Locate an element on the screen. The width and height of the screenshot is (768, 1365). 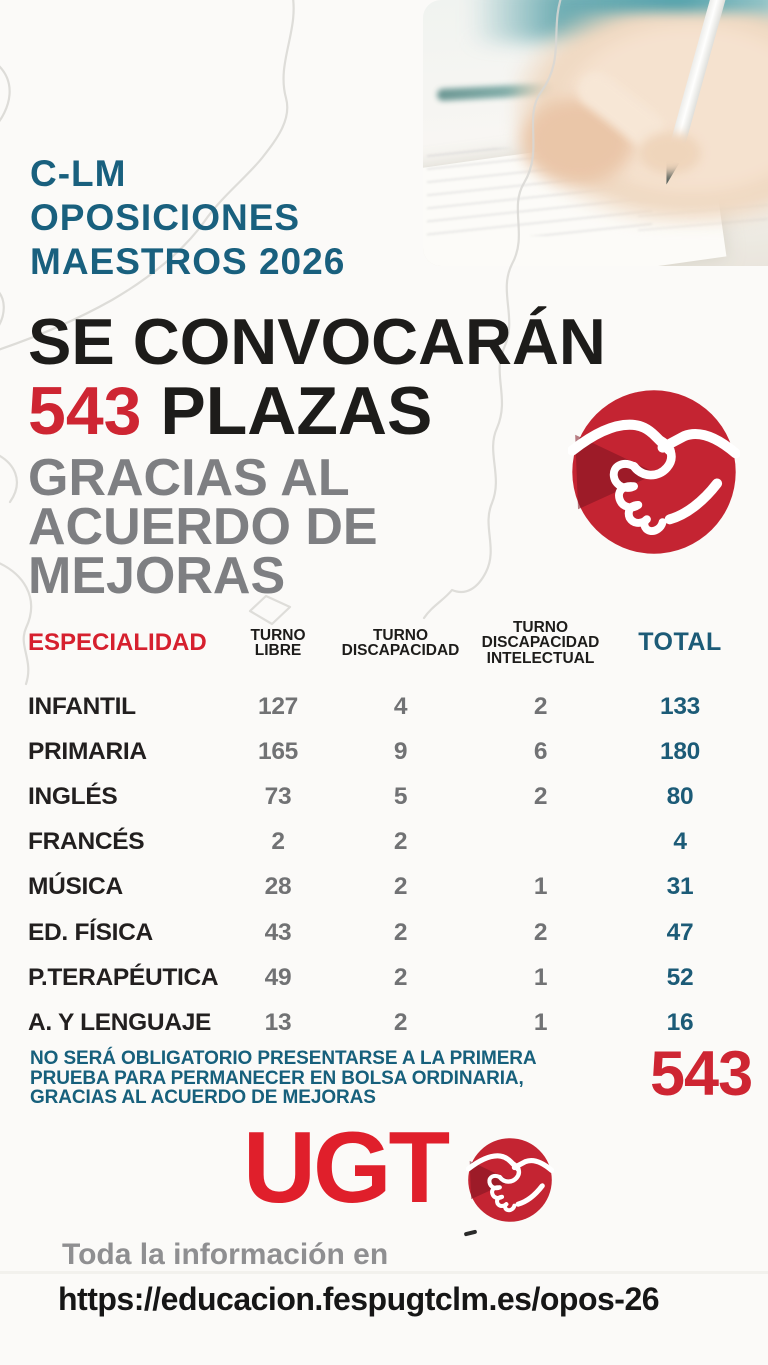
table-row: A. Y LENGUAJE 13 2 1 16 is located at coordinates (386, 1022).